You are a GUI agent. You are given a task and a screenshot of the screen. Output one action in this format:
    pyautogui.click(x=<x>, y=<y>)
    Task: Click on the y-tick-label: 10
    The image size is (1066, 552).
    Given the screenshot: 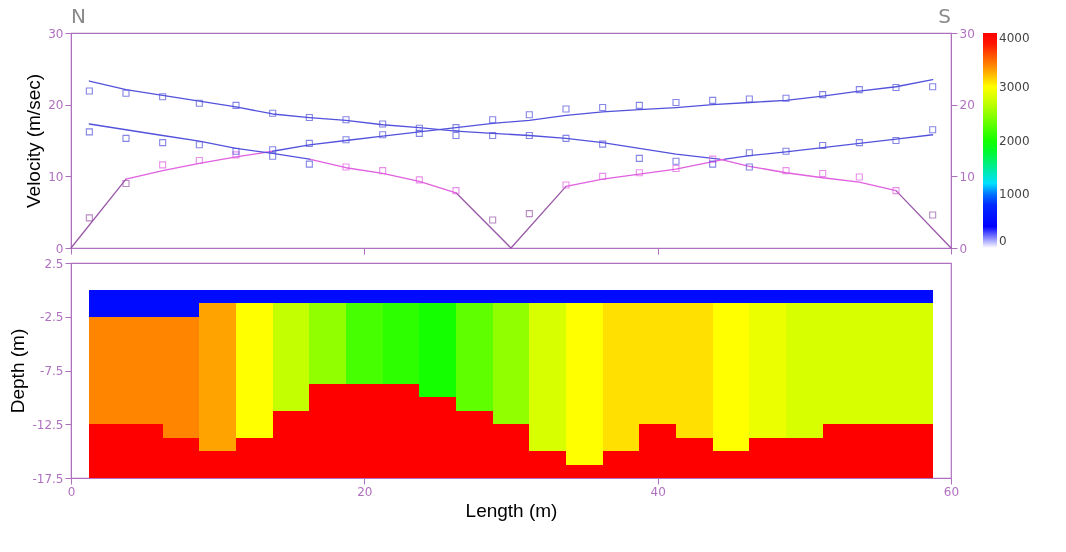 What is the action you would take?
    pyautogui.click(x=56, y=176)
    